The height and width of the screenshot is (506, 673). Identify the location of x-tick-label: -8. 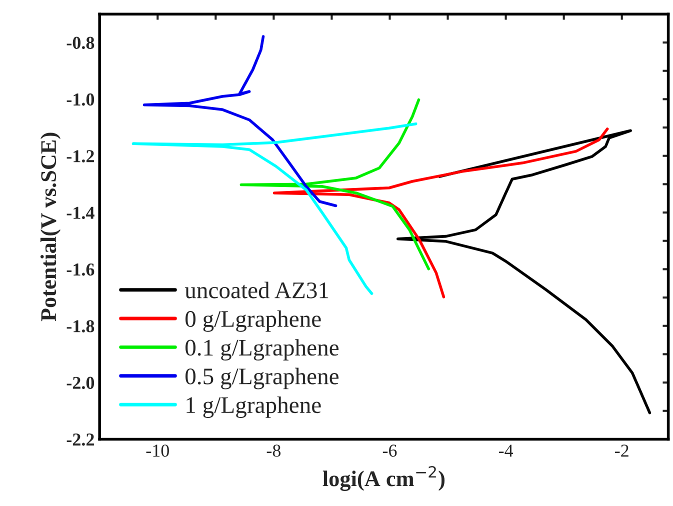
(273, 450).